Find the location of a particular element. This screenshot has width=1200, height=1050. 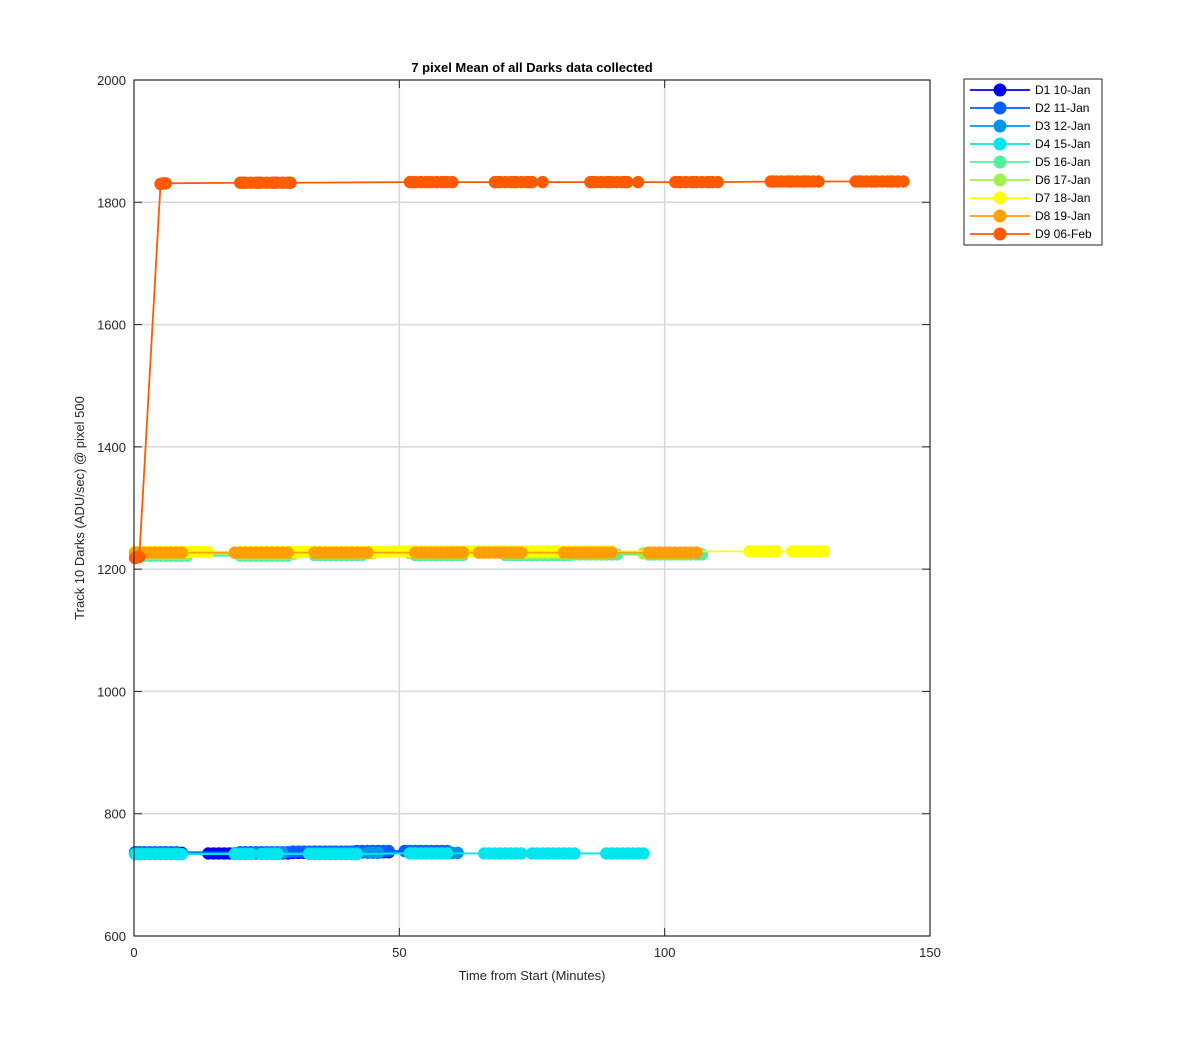

legend-label: D9 06-Feb is located at coordinates (1063, 234).